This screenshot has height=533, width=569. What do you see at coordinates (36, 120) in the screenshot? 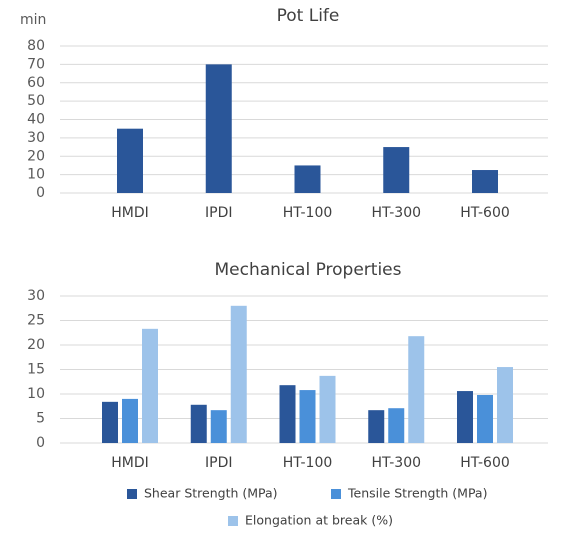
I see `y-tick-label: 40` at bounding box center [36, 120].